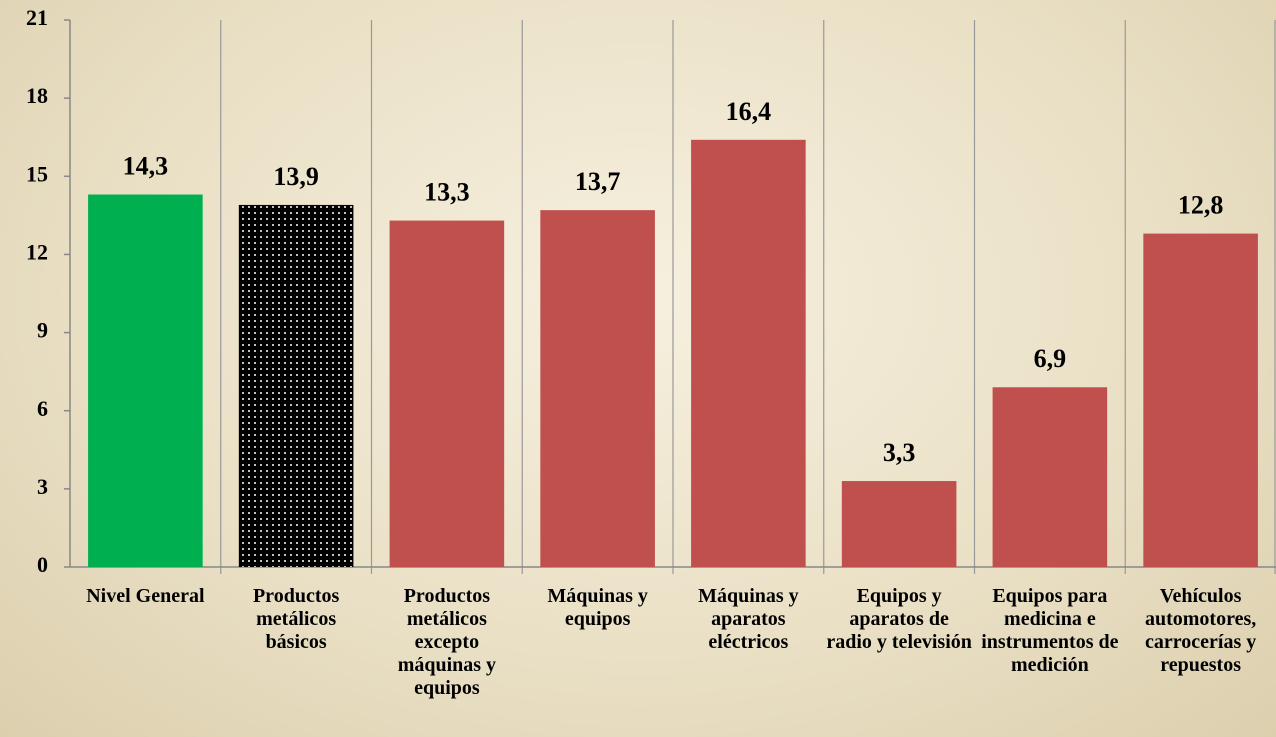 The height and width of the screenshot is (737, 1276). I want to click on x-tick-label: Máquinas y aparatos eléctricos, so click(748, 619).